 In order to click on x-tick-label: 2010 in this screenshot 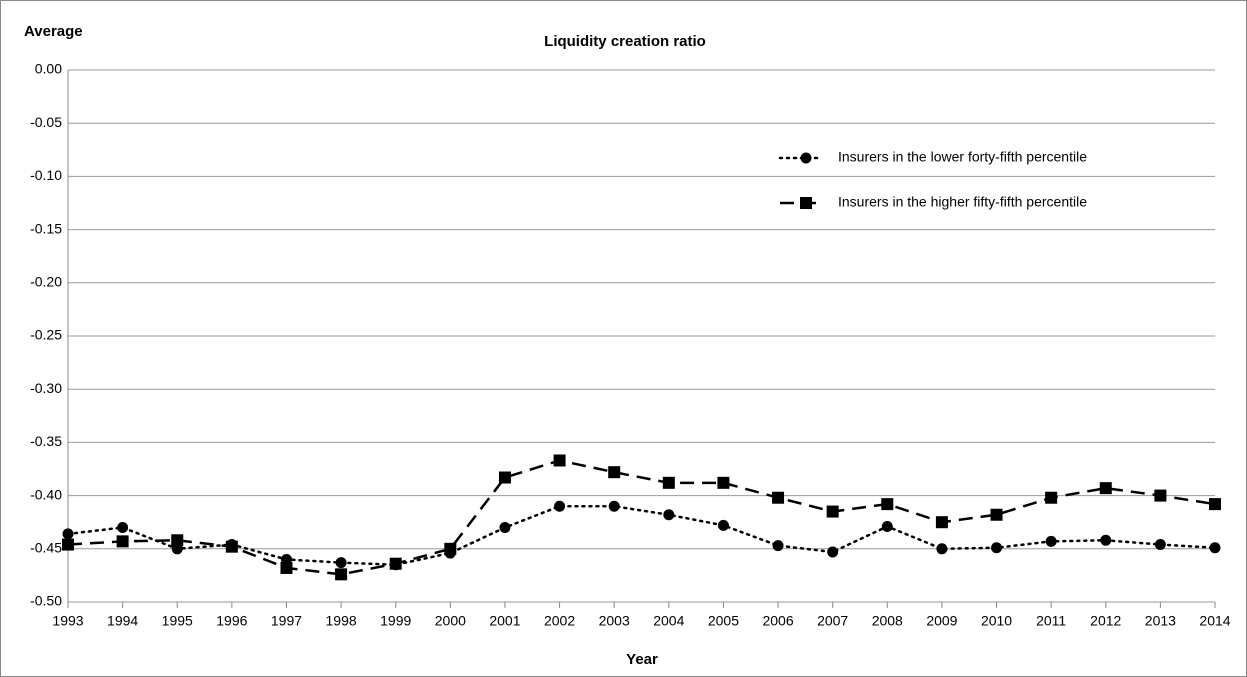, I will do `click(996, 621)`.